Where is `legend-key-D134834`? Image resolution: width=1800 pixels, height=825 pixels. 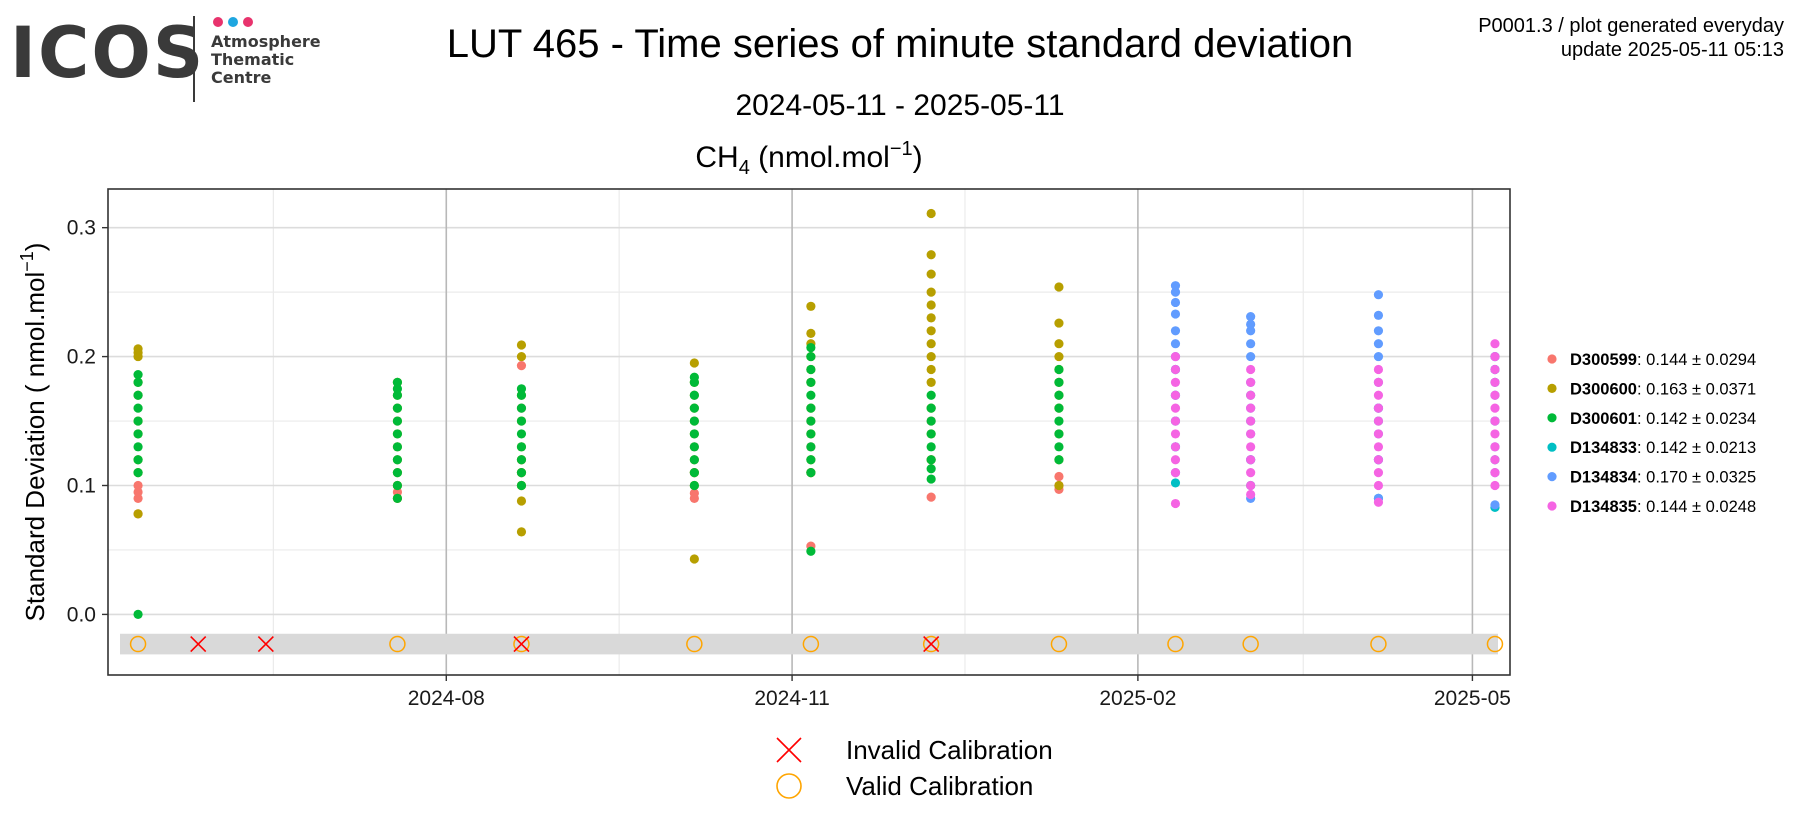
legend-key-D134834 is located at coordinates (1552, 477).